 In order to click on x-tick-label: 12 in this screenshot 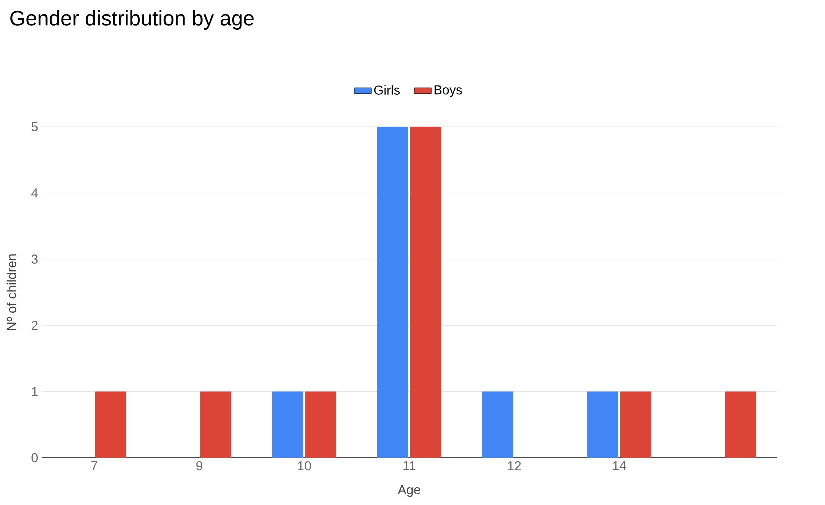, I will do `click(515, 466)`.